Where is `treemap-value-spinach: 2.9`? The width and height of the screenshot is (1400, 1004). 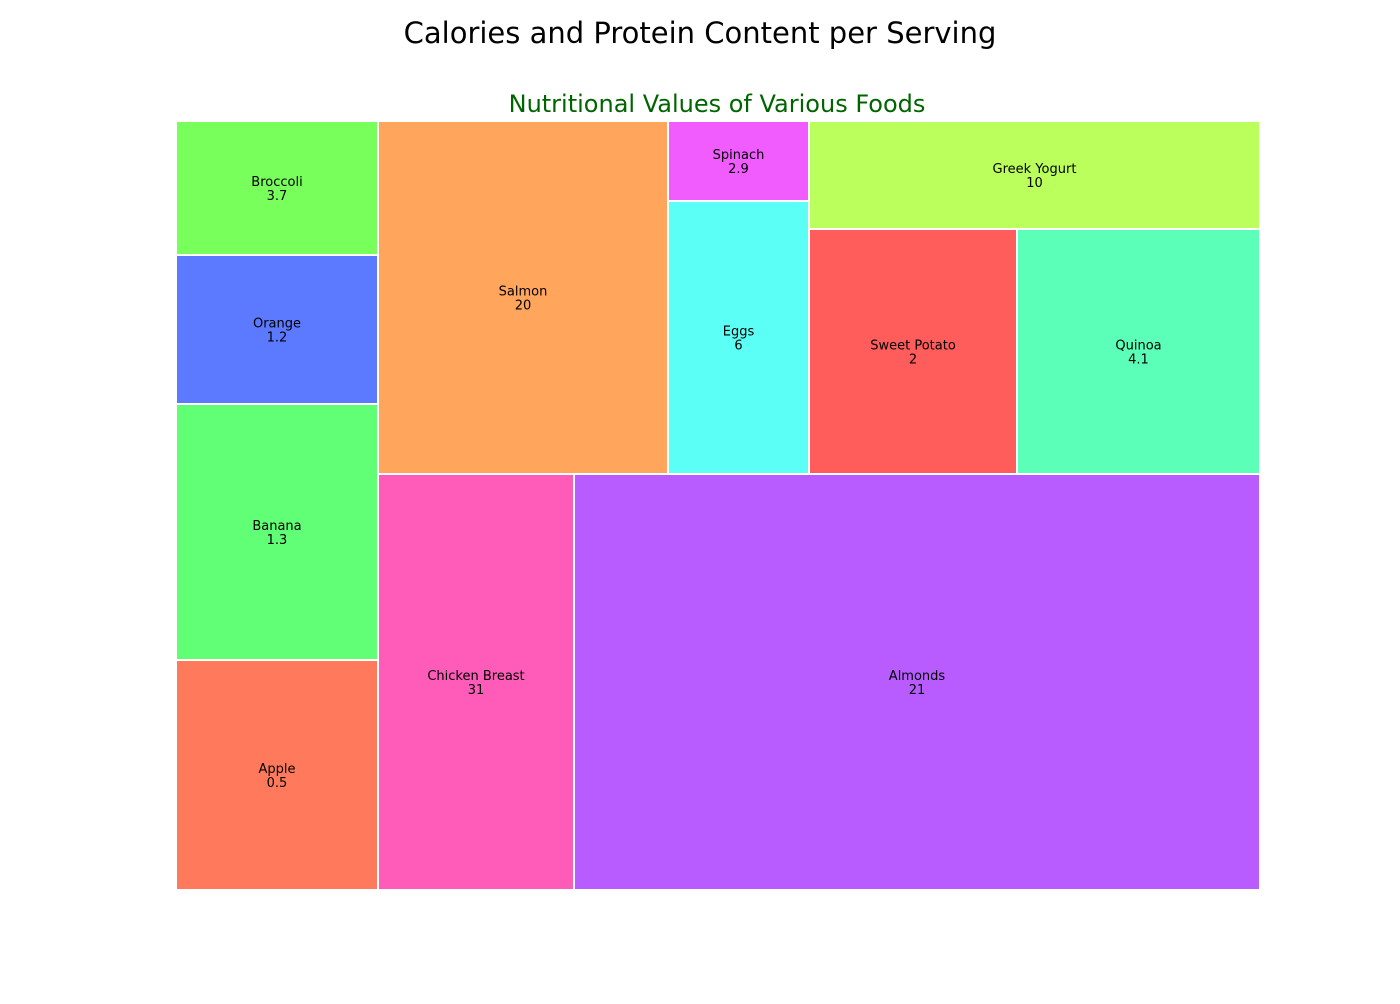 treemap-value-spinach: 2.9 is located at coordinates (738, 169).